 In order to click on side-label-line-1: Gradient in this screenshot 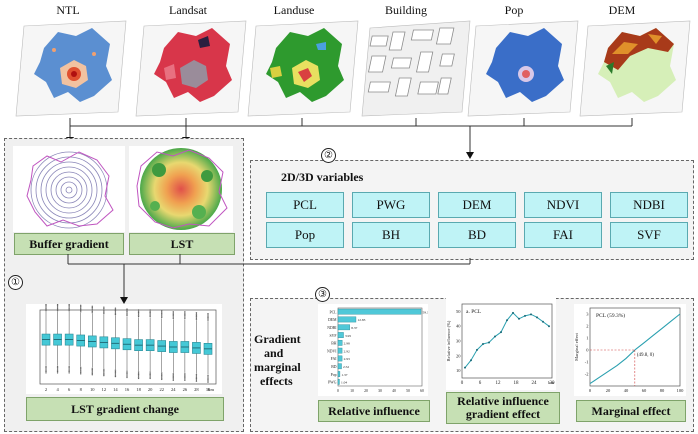, I will do `click(277, 339)`.